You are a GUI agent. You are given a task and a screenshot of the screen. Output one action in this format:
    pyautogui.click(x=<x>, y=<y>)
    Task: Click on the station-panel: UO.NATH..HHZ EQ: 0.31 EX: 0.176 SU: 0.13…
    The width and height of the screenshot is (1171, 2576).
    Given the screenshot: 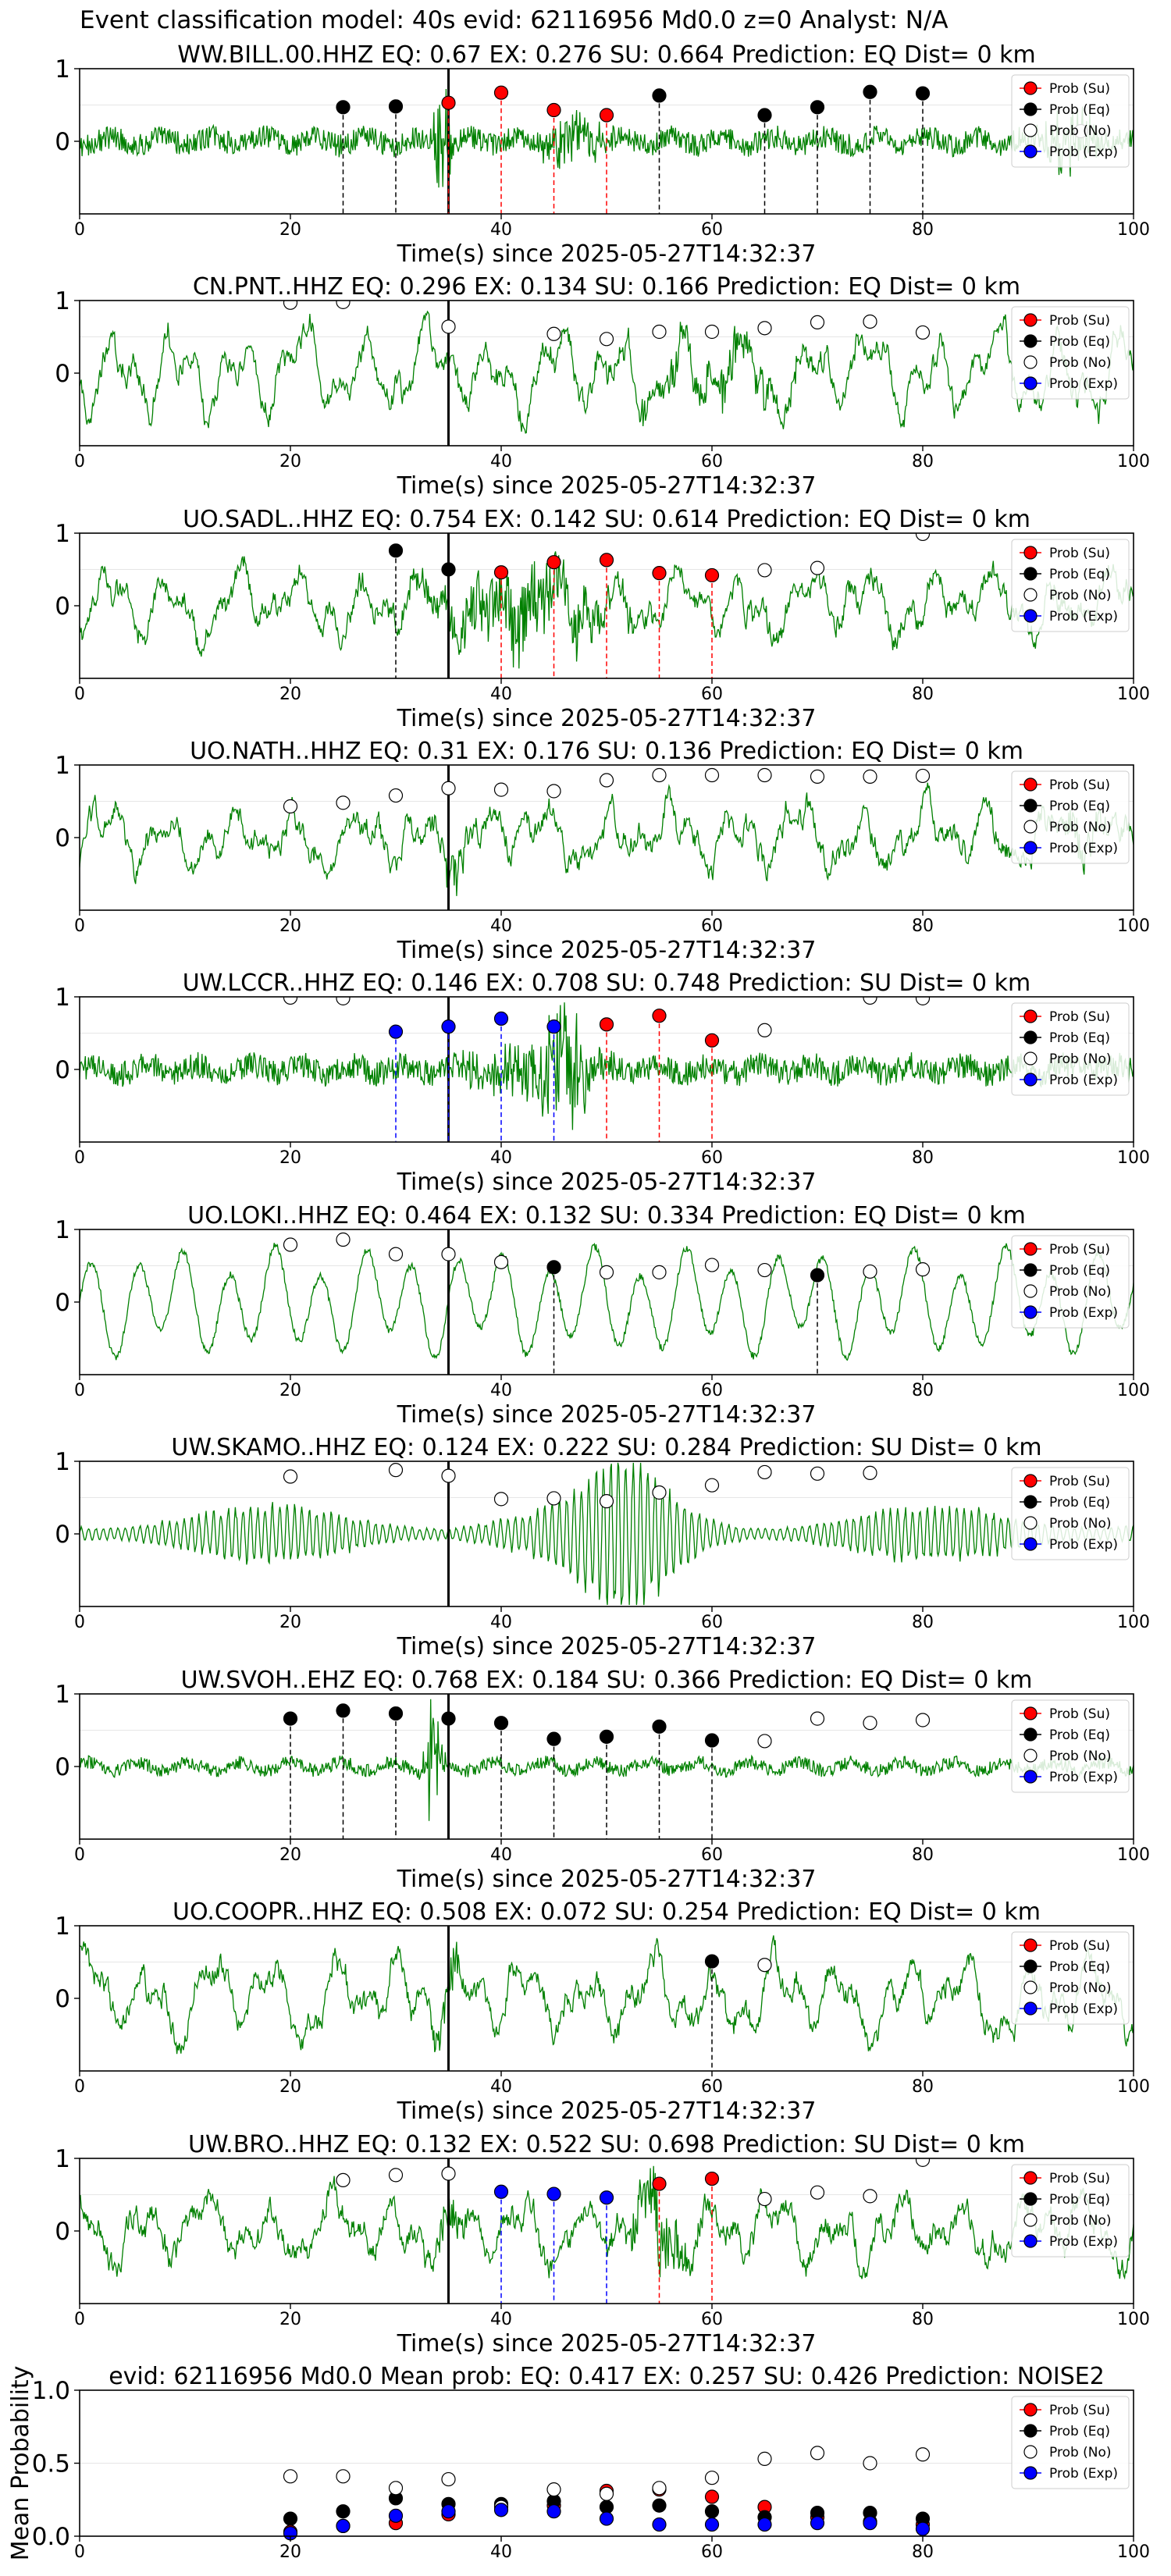 What is the action you would take?
    pyautogui.click(x=602, y=851)
    